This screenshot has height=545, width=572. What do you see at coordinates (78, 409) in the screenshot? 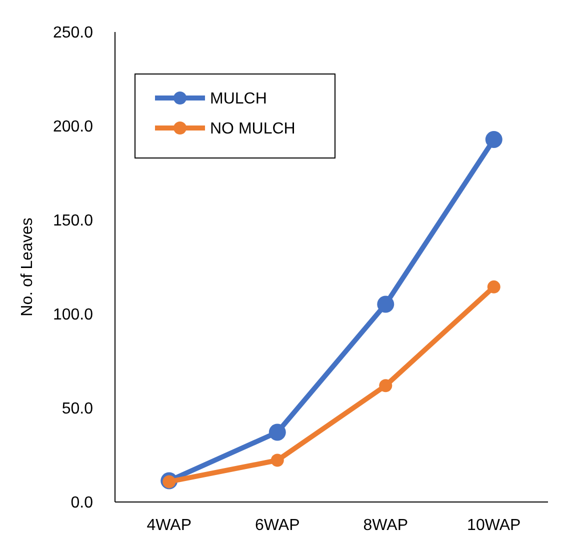
I see `y-tick-label: 50.0` at bounding box center [78, 409].